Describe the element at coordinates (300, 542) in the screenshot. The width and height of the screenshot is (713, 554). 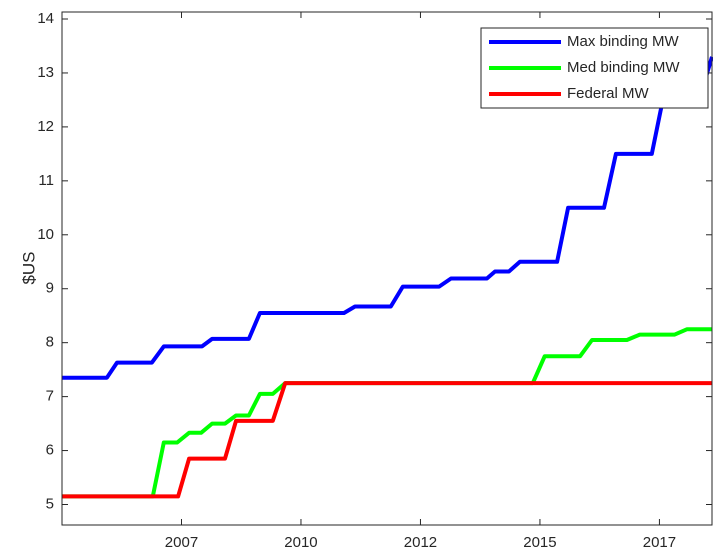
I see `x-tick-label: 2010` at that location.